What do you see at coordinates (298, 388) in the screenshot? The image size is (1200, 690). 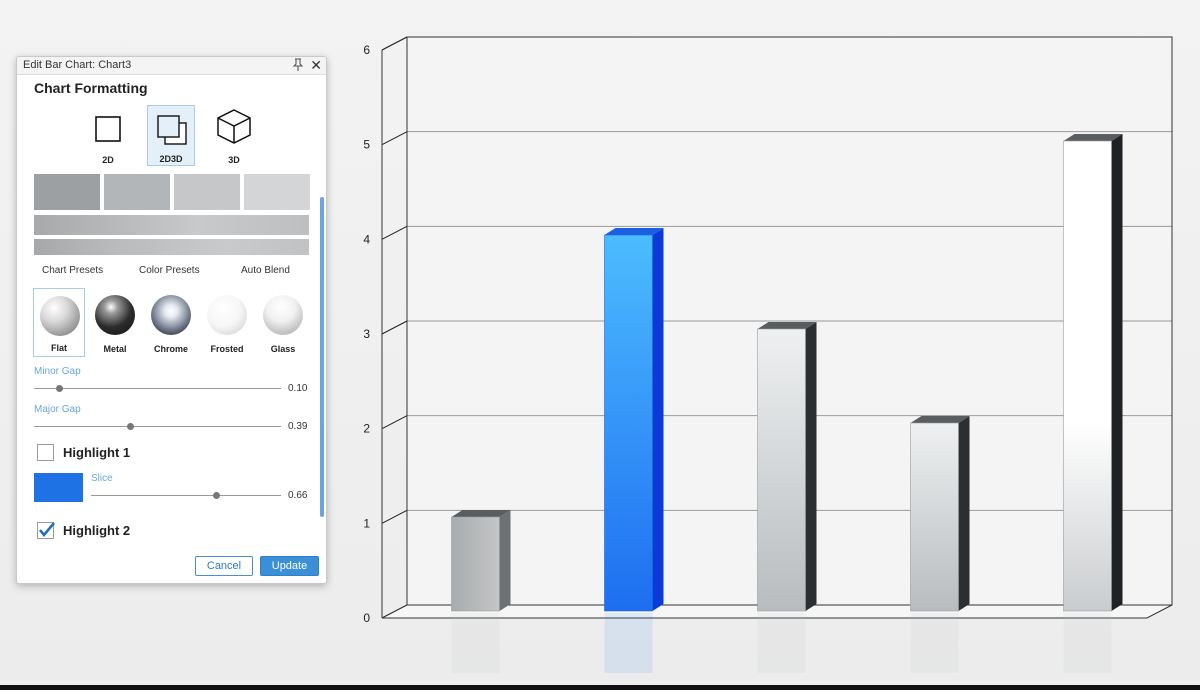 I see `minor-gap-value: 0.10` at bounding box center [298, 388].